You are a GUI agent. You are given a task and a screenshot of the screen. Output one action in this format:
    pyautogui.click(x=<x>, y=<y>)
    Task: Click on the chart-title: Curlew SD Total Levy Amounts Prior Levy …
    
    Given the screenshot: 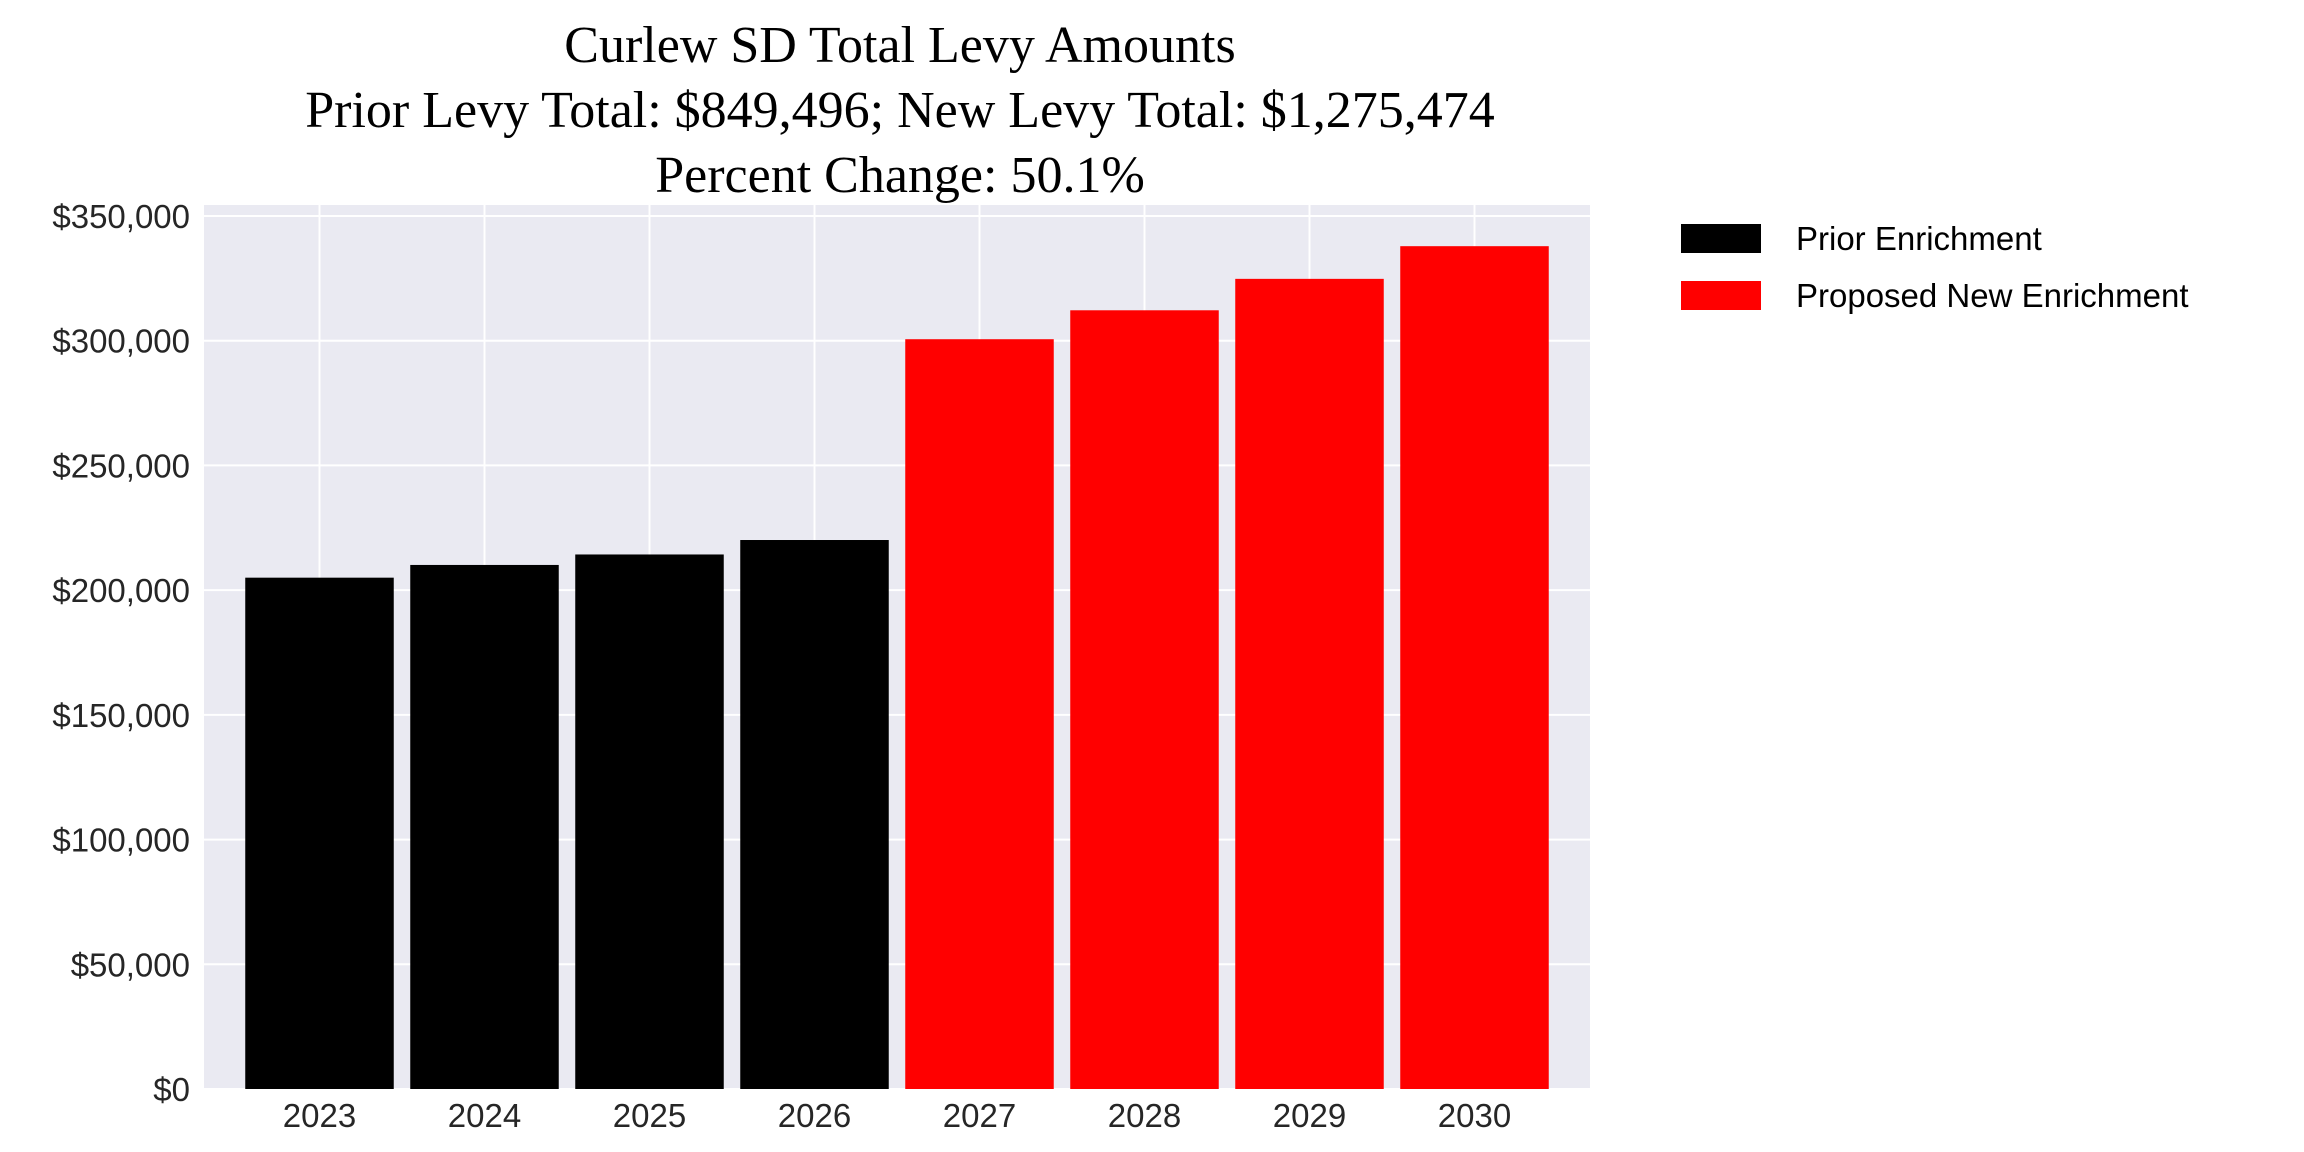 What is the action you would take?
    pyautogui.click(x=900, y=110)
    